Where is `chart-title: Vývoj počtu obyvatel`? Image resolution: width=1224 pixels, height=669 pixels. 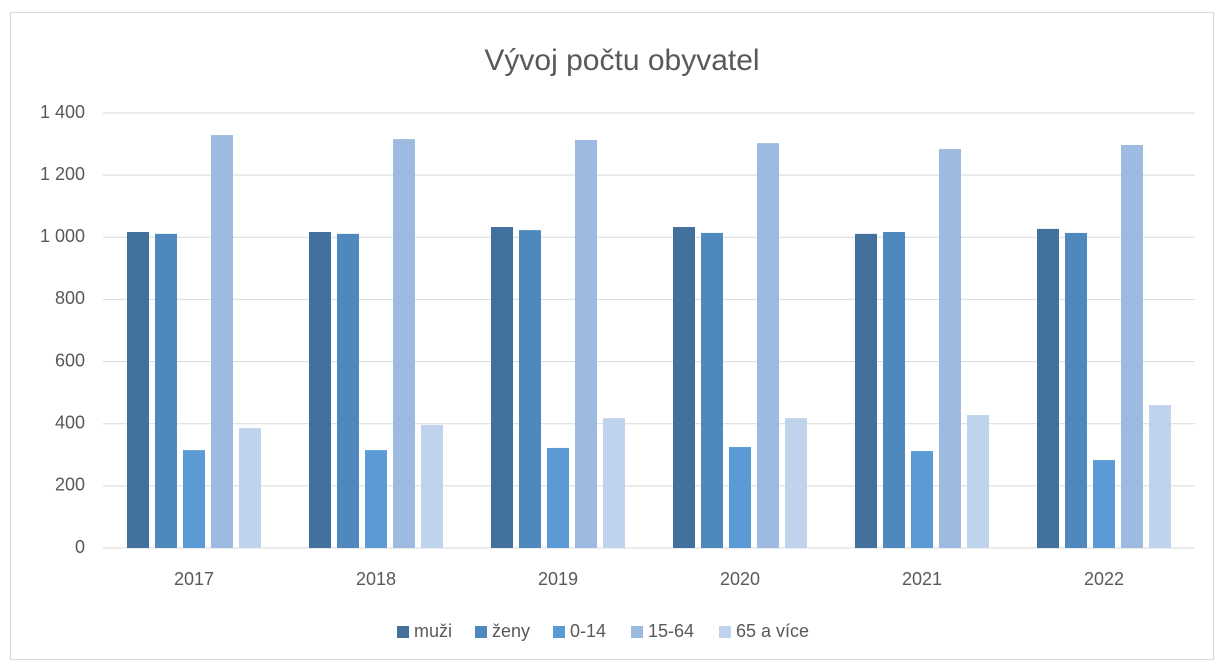 chart-title: Vývoj počtu obyvatel is located at coordinates (621, 60).